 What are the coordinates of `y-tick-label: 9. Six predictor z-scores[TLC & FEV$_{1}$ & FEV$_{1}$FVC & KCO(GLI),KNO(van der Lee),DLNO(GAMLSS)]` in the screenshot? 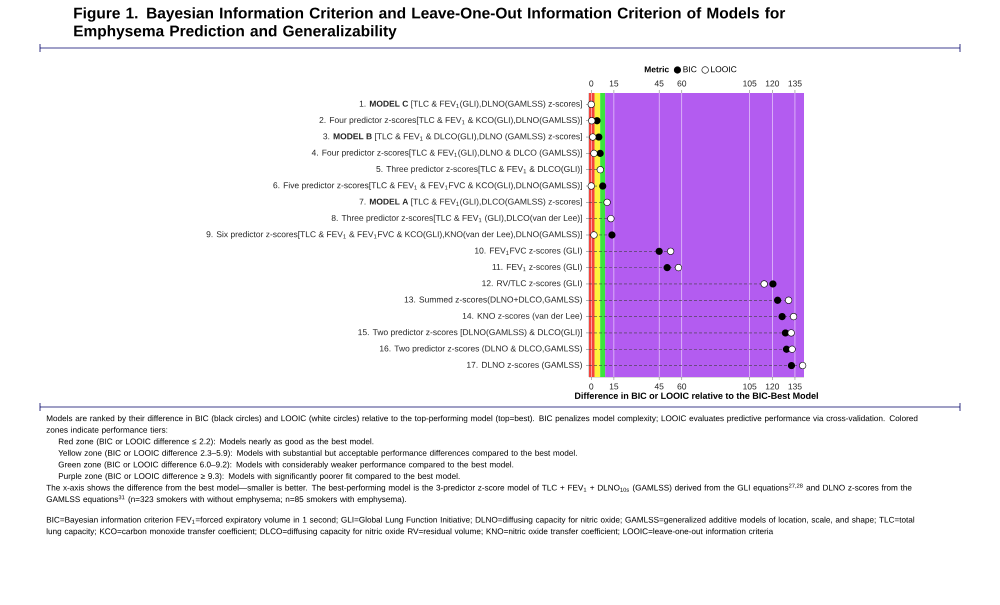 It's located at (394, 235).